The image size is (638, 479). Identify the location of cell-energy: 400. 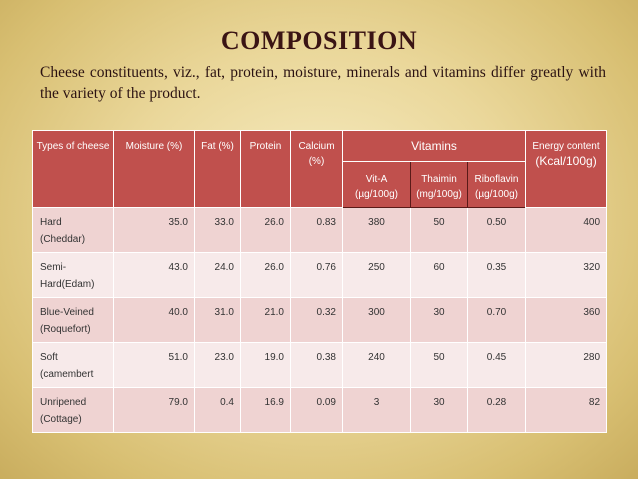
(566, 230).